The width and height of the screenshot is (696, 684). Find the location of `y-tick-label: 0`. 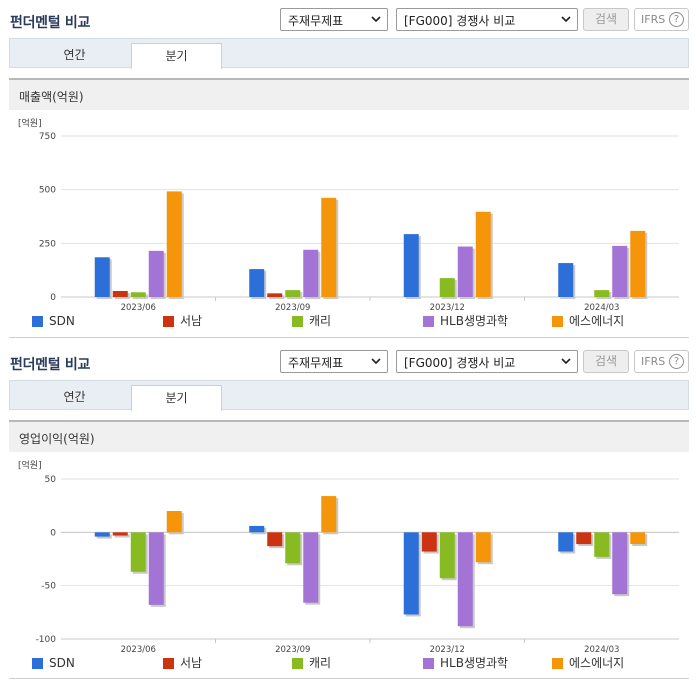

y-tick-label: 0 is located at coordinates (53, 533).